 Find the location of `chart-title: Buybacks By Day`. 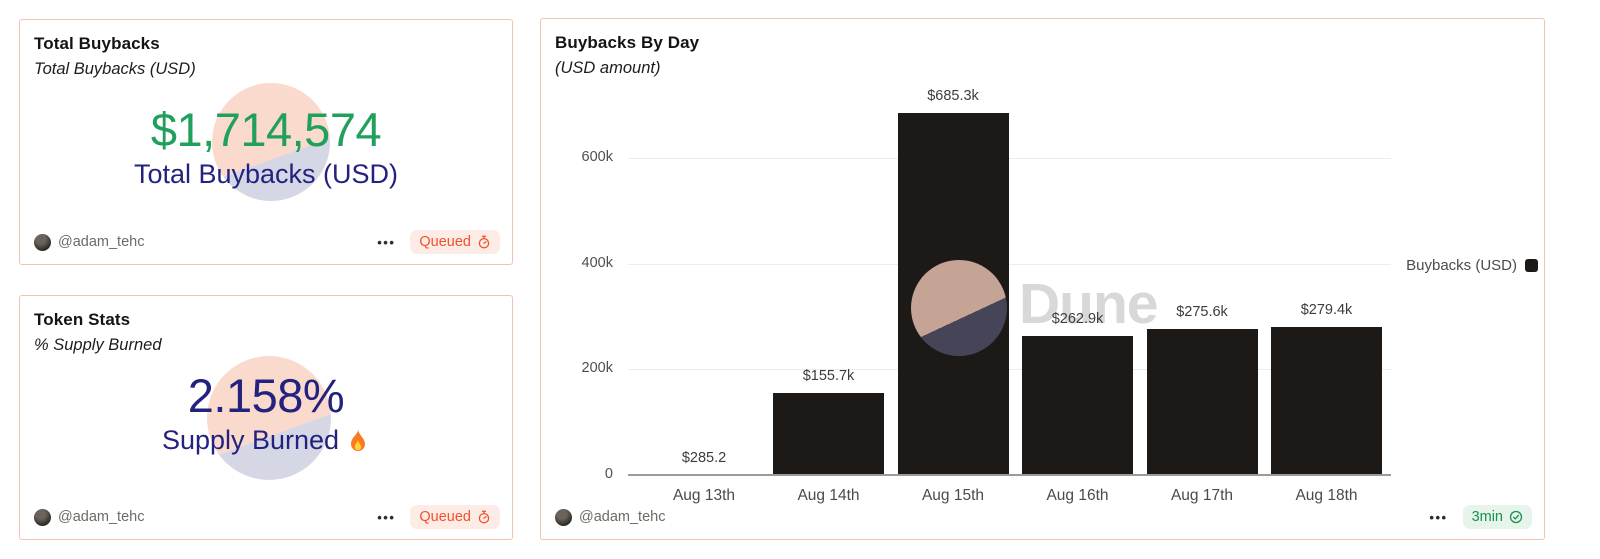

chart-title: Buybacks By Day is located at coordinates (627, 42).